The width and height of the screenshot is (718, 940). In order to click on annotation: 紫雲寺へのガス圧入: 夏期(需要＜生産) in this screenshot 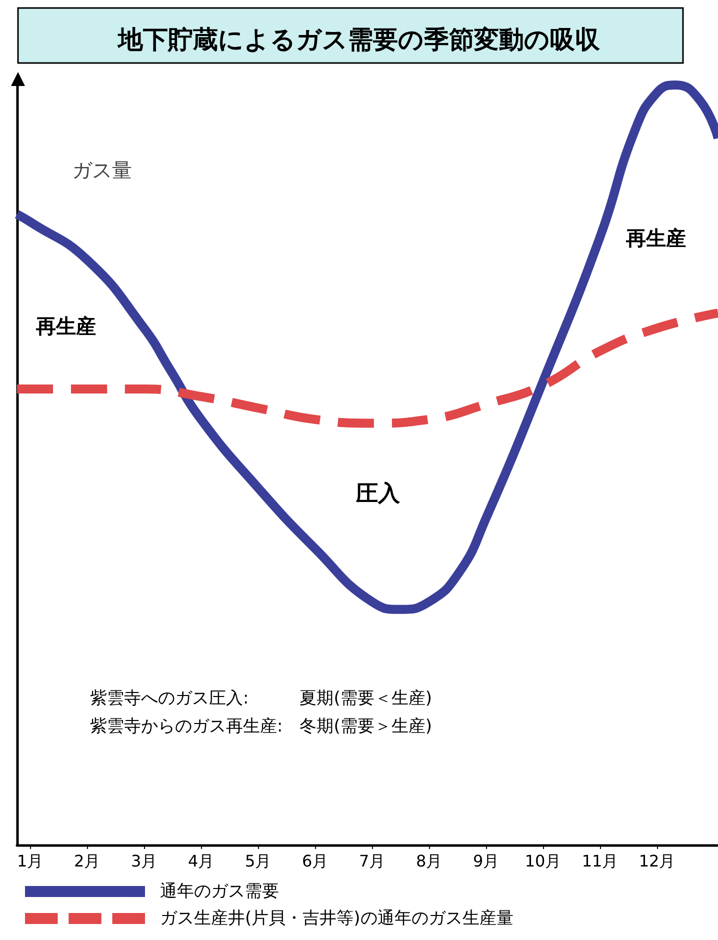, I will do `click(261, 698)`.